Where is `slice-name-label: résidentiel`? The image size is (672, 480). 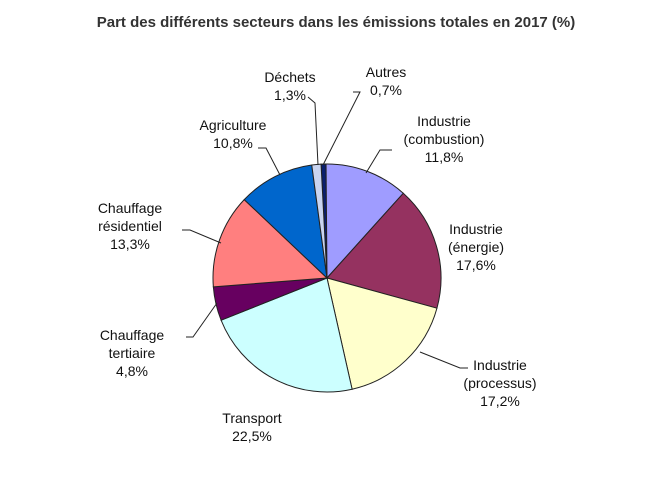 slice-name-label: résidentiel is located at coordinates (130, 226).